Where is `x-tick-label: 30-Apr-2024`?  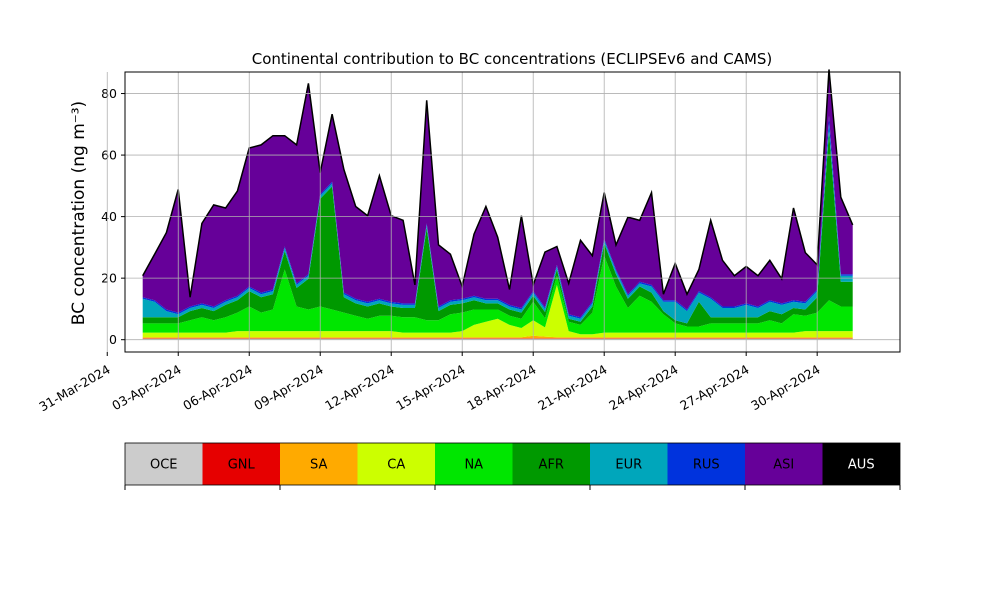 x-tick-label: 30-Apr-2024 is located at coordinates (785, 388).